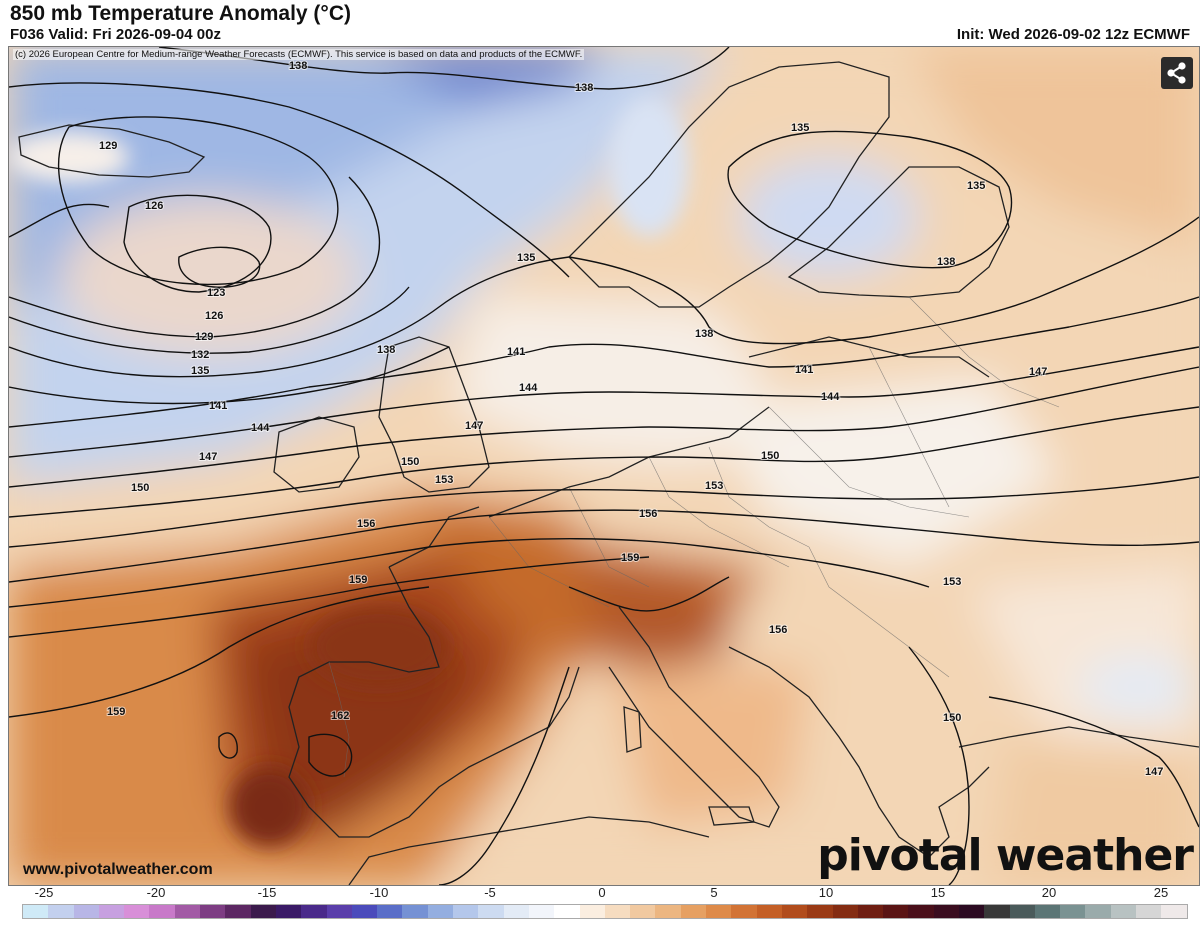  I want to click on colorbar-tick-labels: -25 -20 -15 -10 -5 0 5 10 15 20 25, so click(603, 893).